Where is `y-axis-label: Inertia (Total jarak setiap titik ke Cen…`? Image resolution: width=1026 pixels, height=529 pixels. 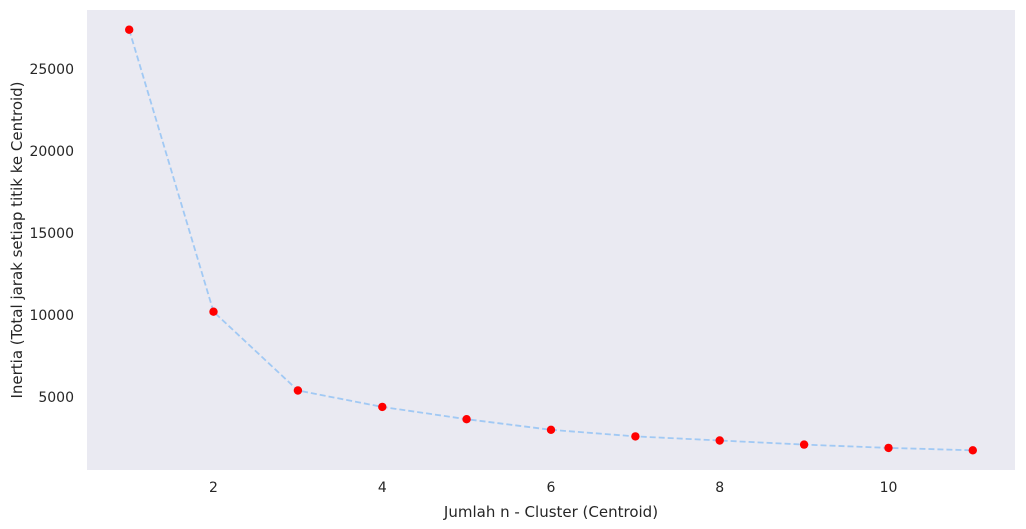 y-axis-label: Inertia (Total jarak setiap titik ke Cen… is located at coordinates (17, 239).